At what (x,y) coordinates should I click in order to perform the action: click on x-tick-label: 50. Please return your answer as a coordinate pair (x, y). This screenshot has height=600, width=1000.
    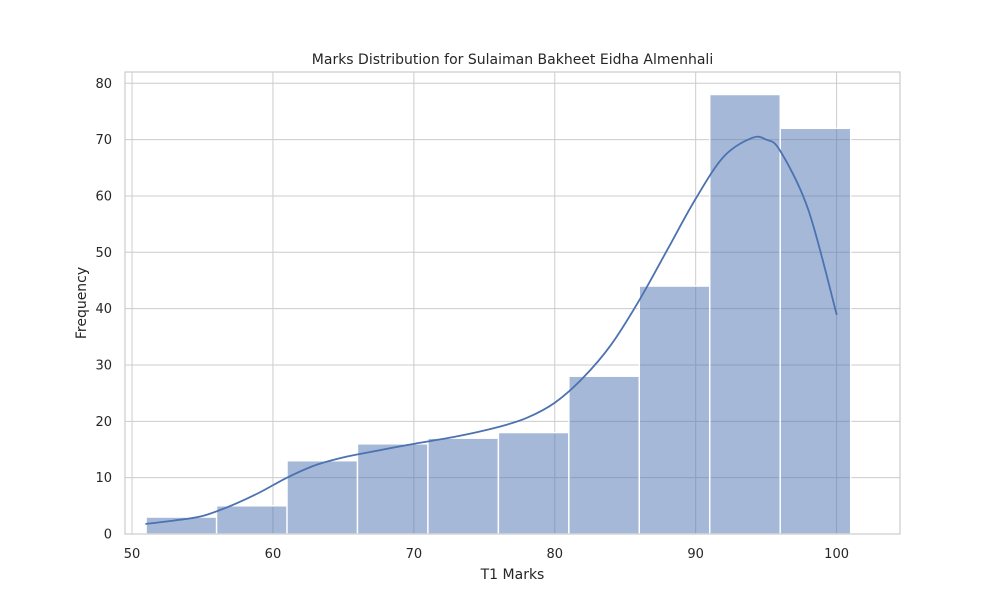
    Looking at the image, I should click on (132, 554).